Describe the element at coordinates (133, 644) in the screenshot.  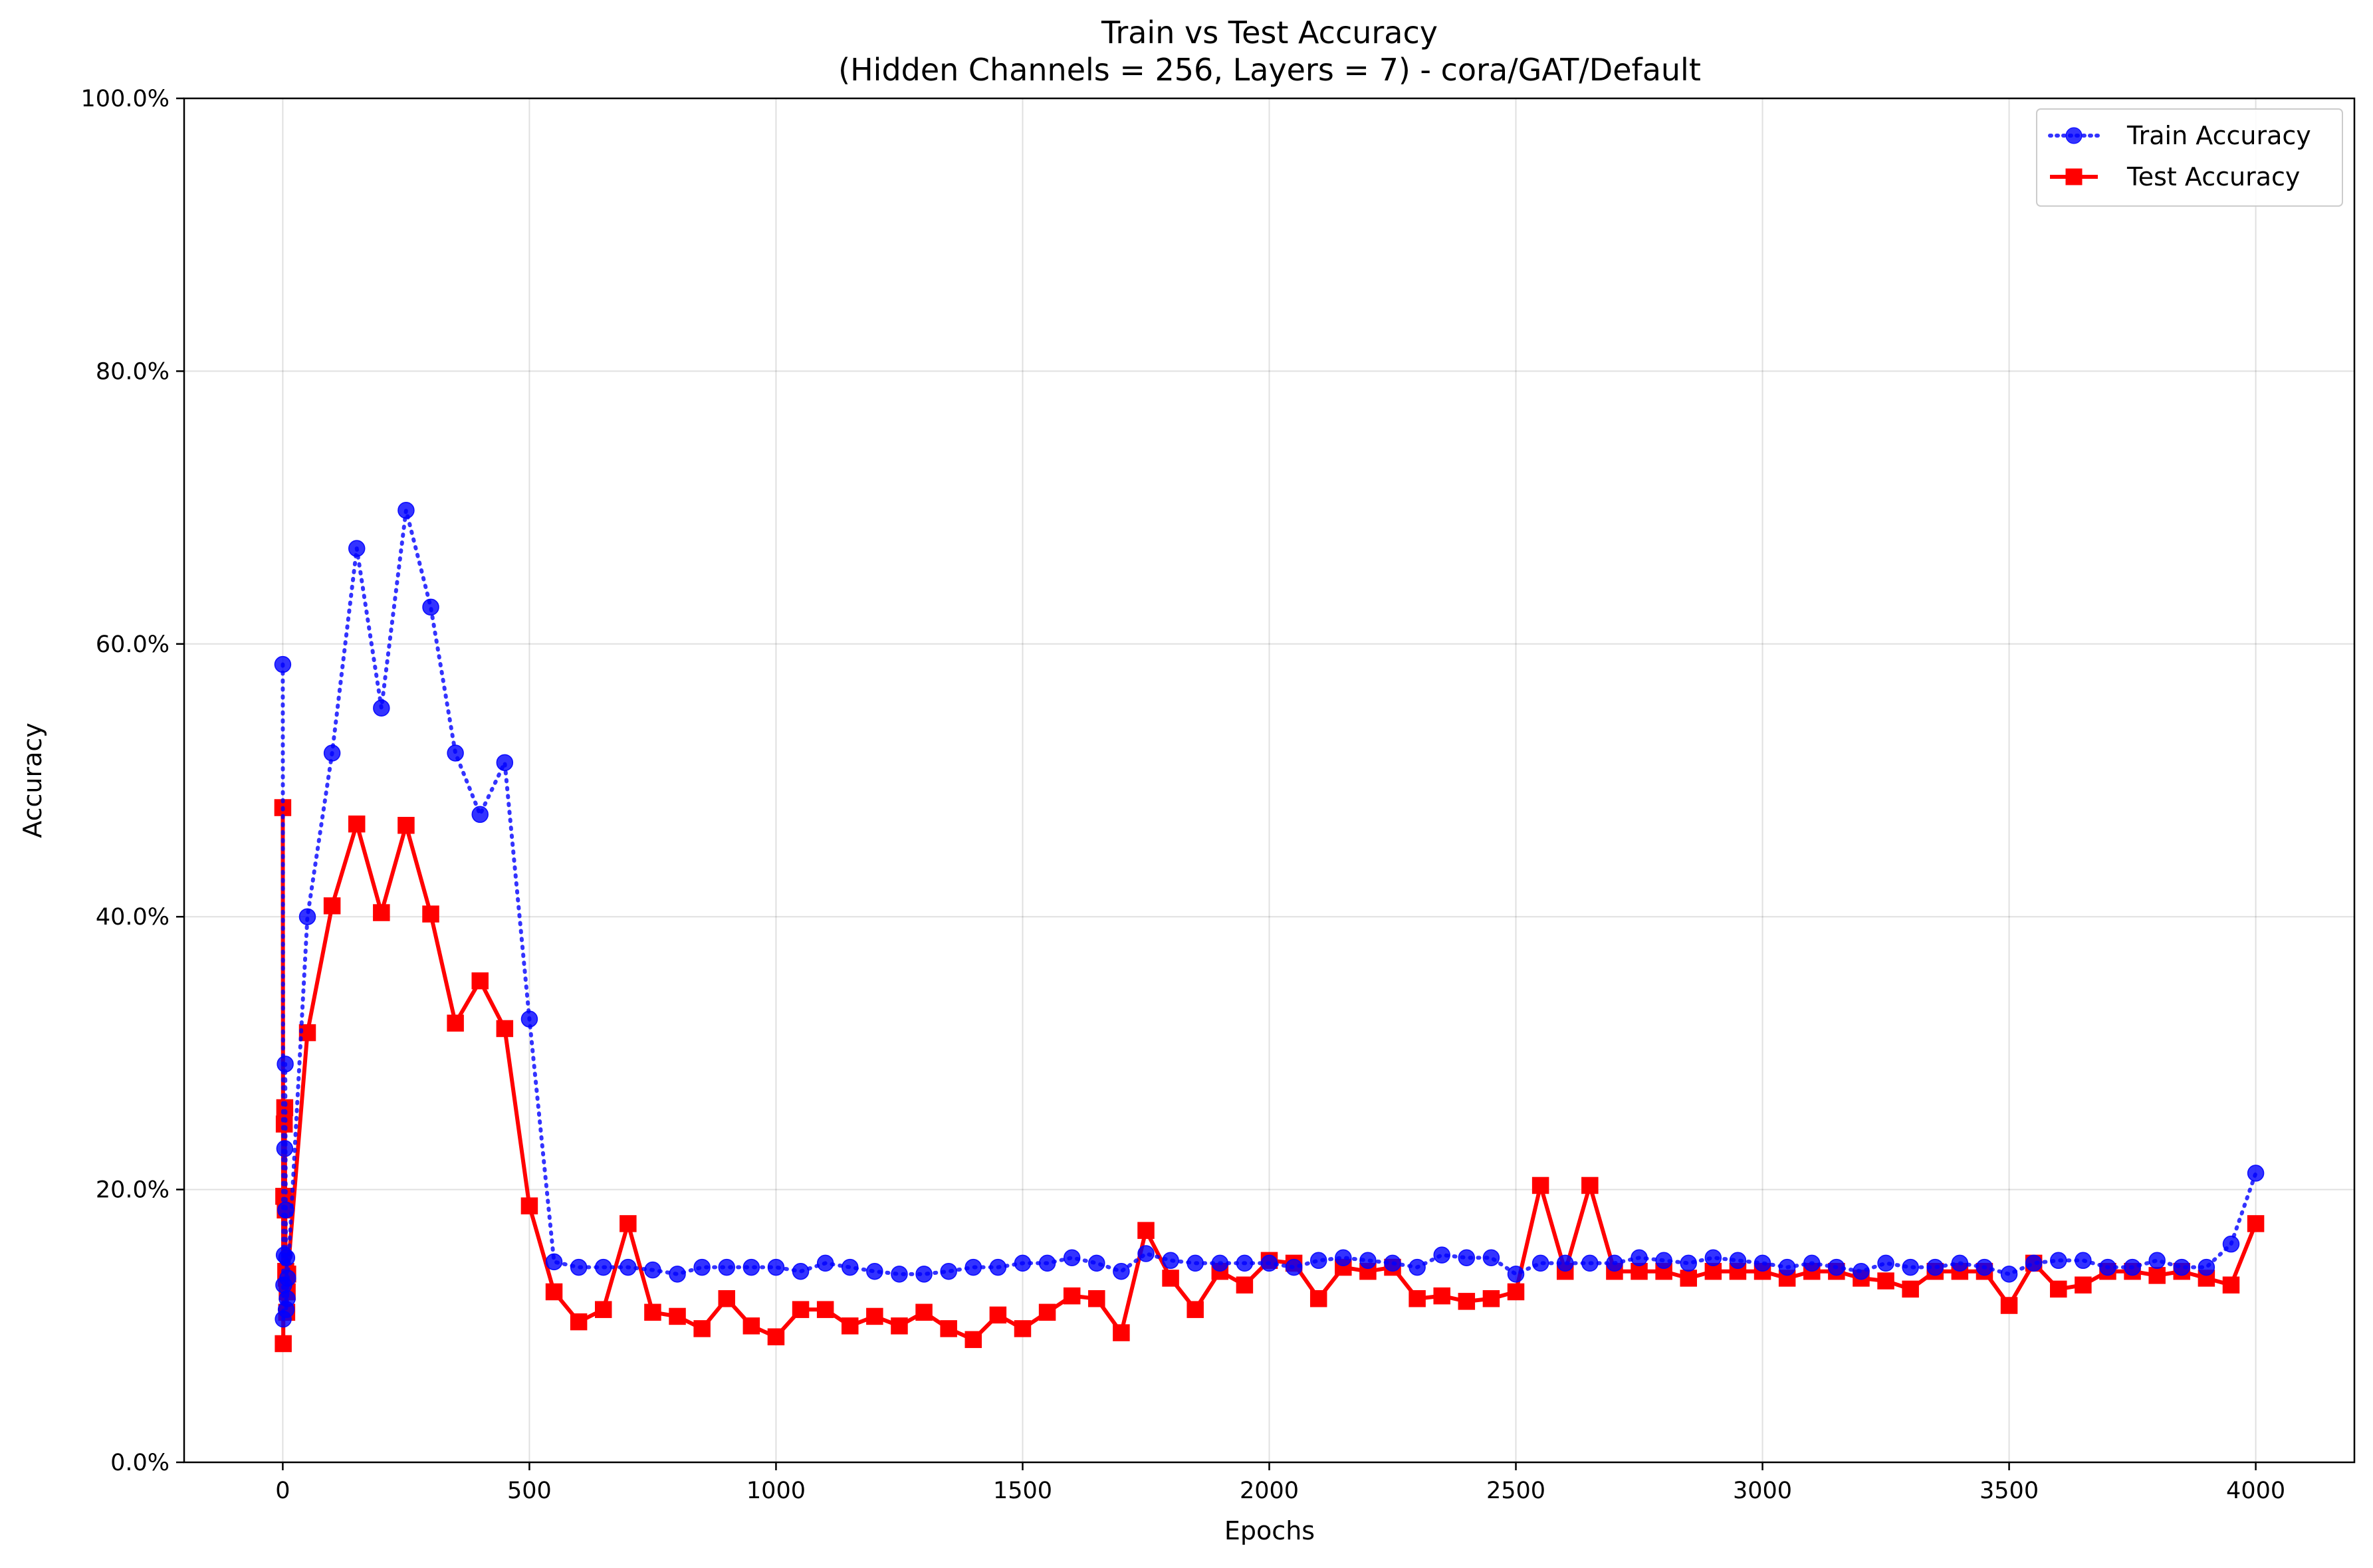
I see `y-tick-label: 60.0%` at that location.